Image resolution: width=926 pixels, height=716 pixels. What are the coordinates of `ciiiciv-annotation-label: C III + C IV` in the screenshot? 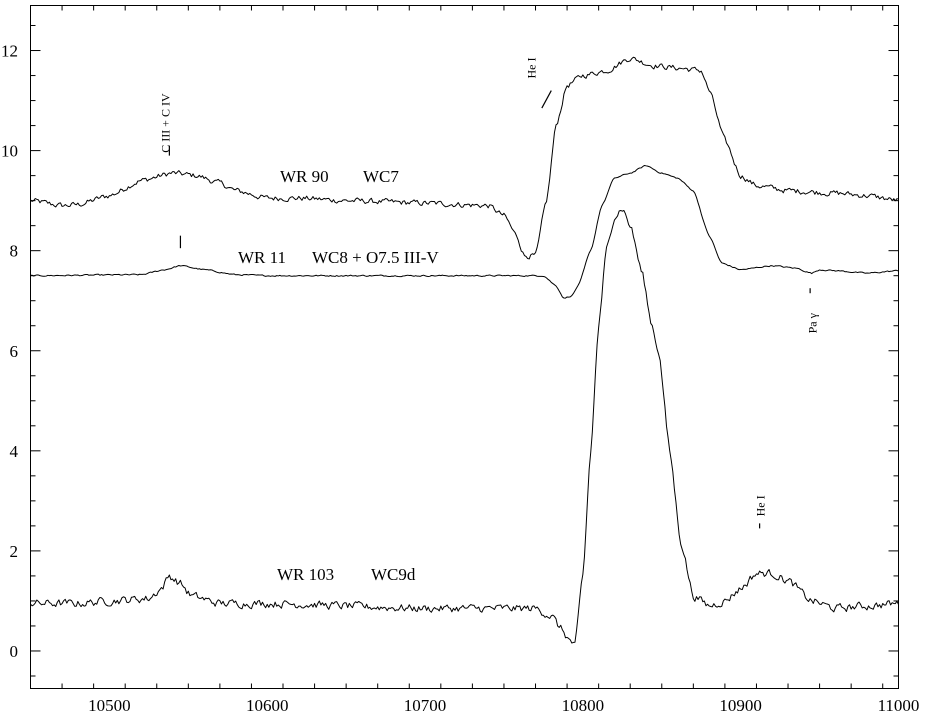 It's located at (165, 123).